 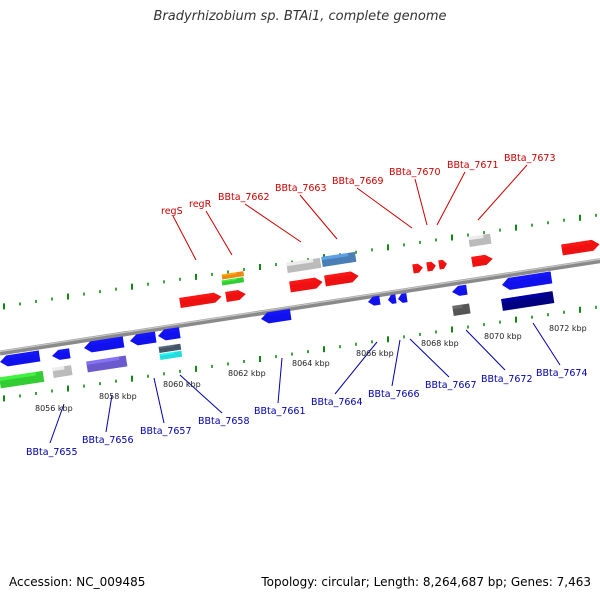 What do you see at coordinates (403, 298) in the screenshot?
I see `gene-arrow-BBta_7666b` at bounding box center [403, 298].